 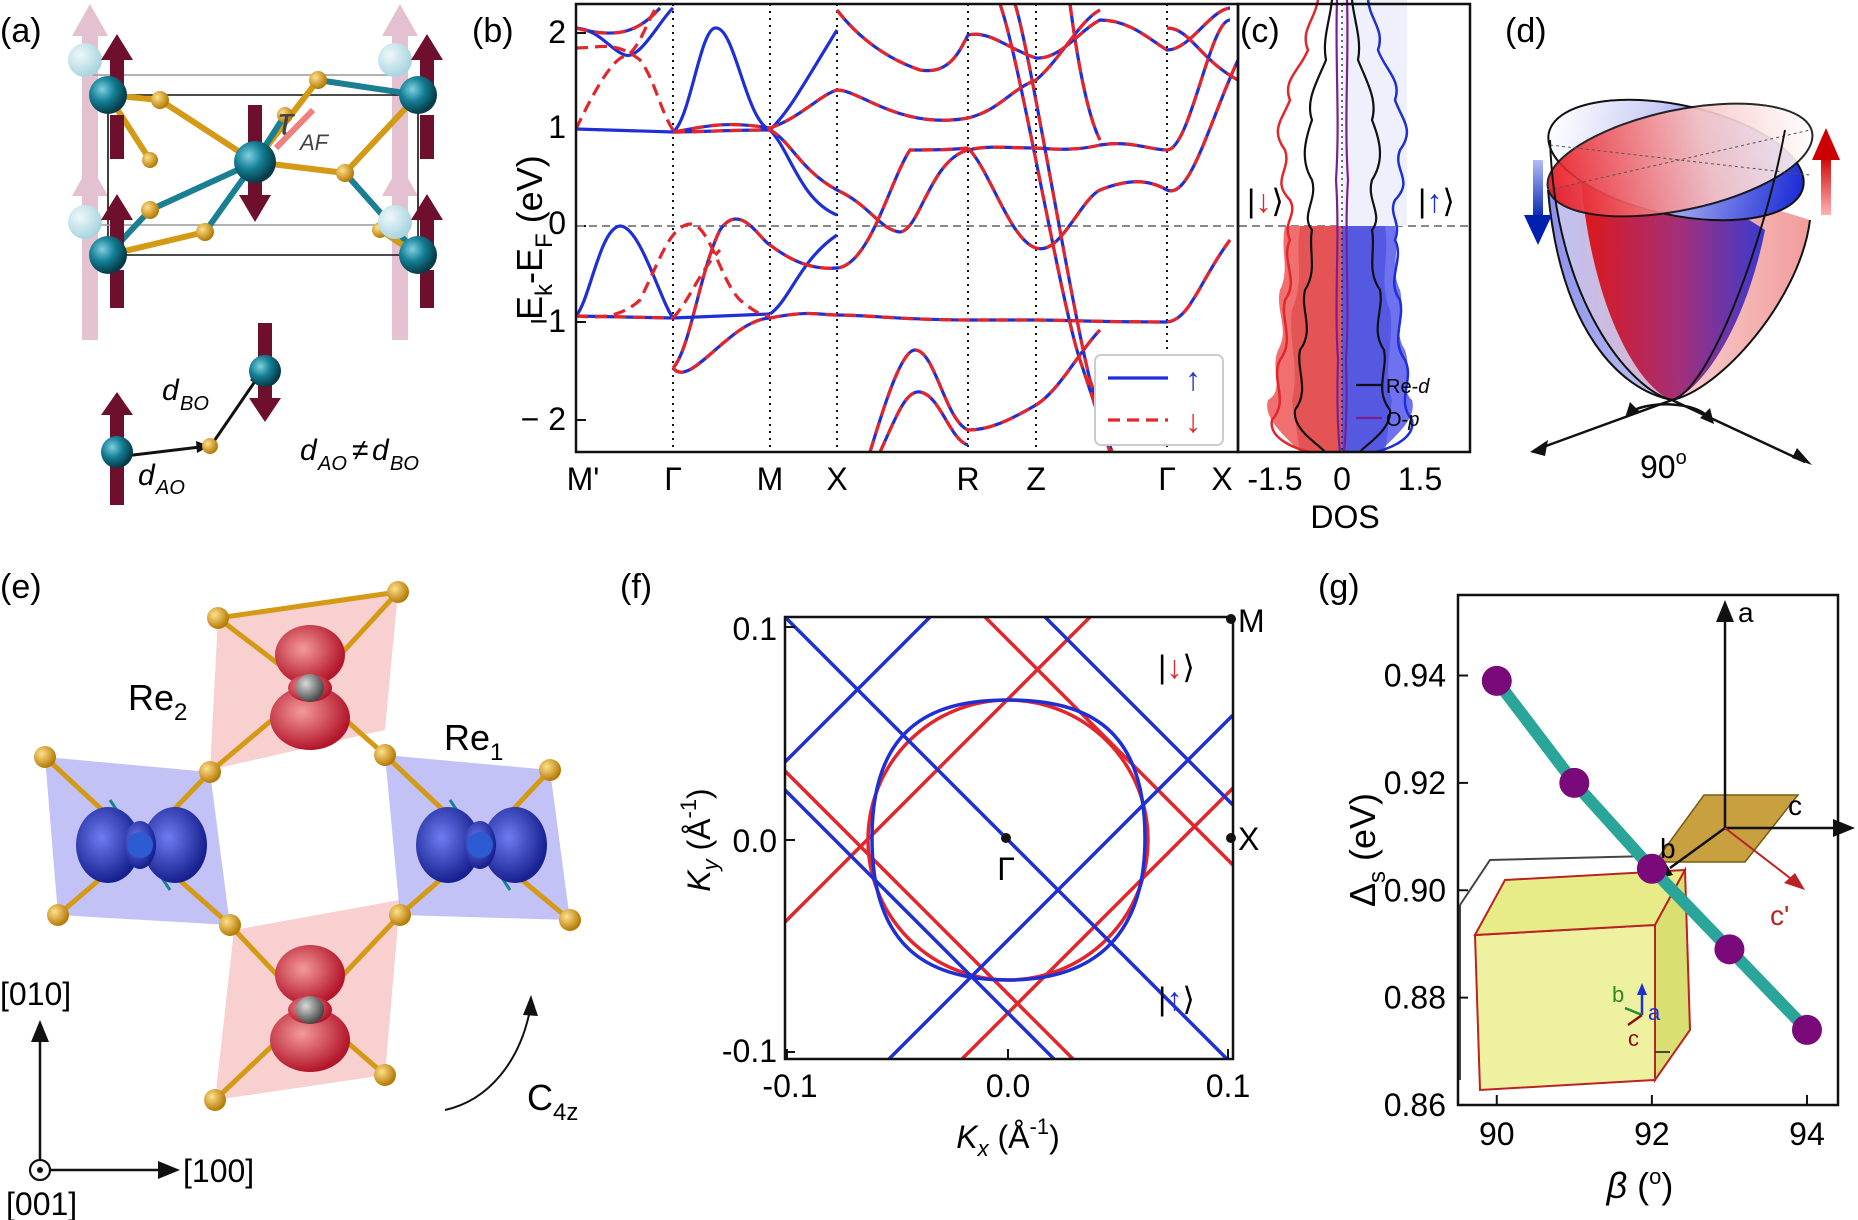 What do you see at coordinates (533, 237) in the screenshot?
I see `band-ylabel: Ek-EF (eV)` at bounding box center [533, 237].